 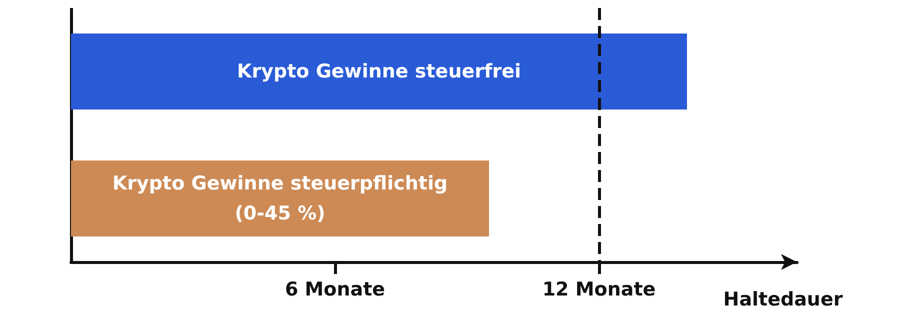 What do you see at coordinates (599, 289) in the screenshot?
I see `x-tick-label: 12 Monate` at bounding box center [599, 289].